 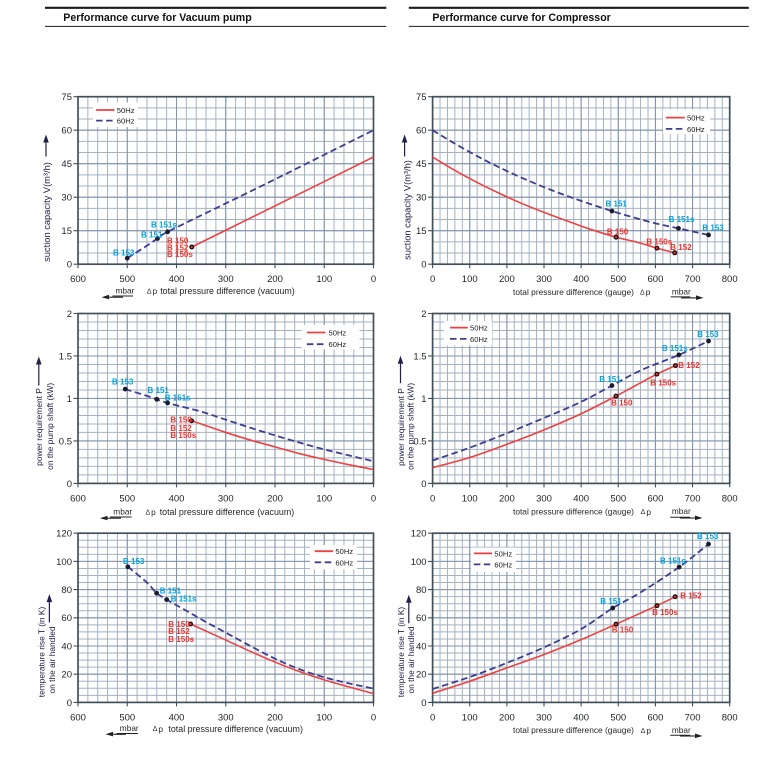 What do you see at coordinates (66, 164) in the screenshot?
I see `svg-text: 45` at bounding box center [66, 164].